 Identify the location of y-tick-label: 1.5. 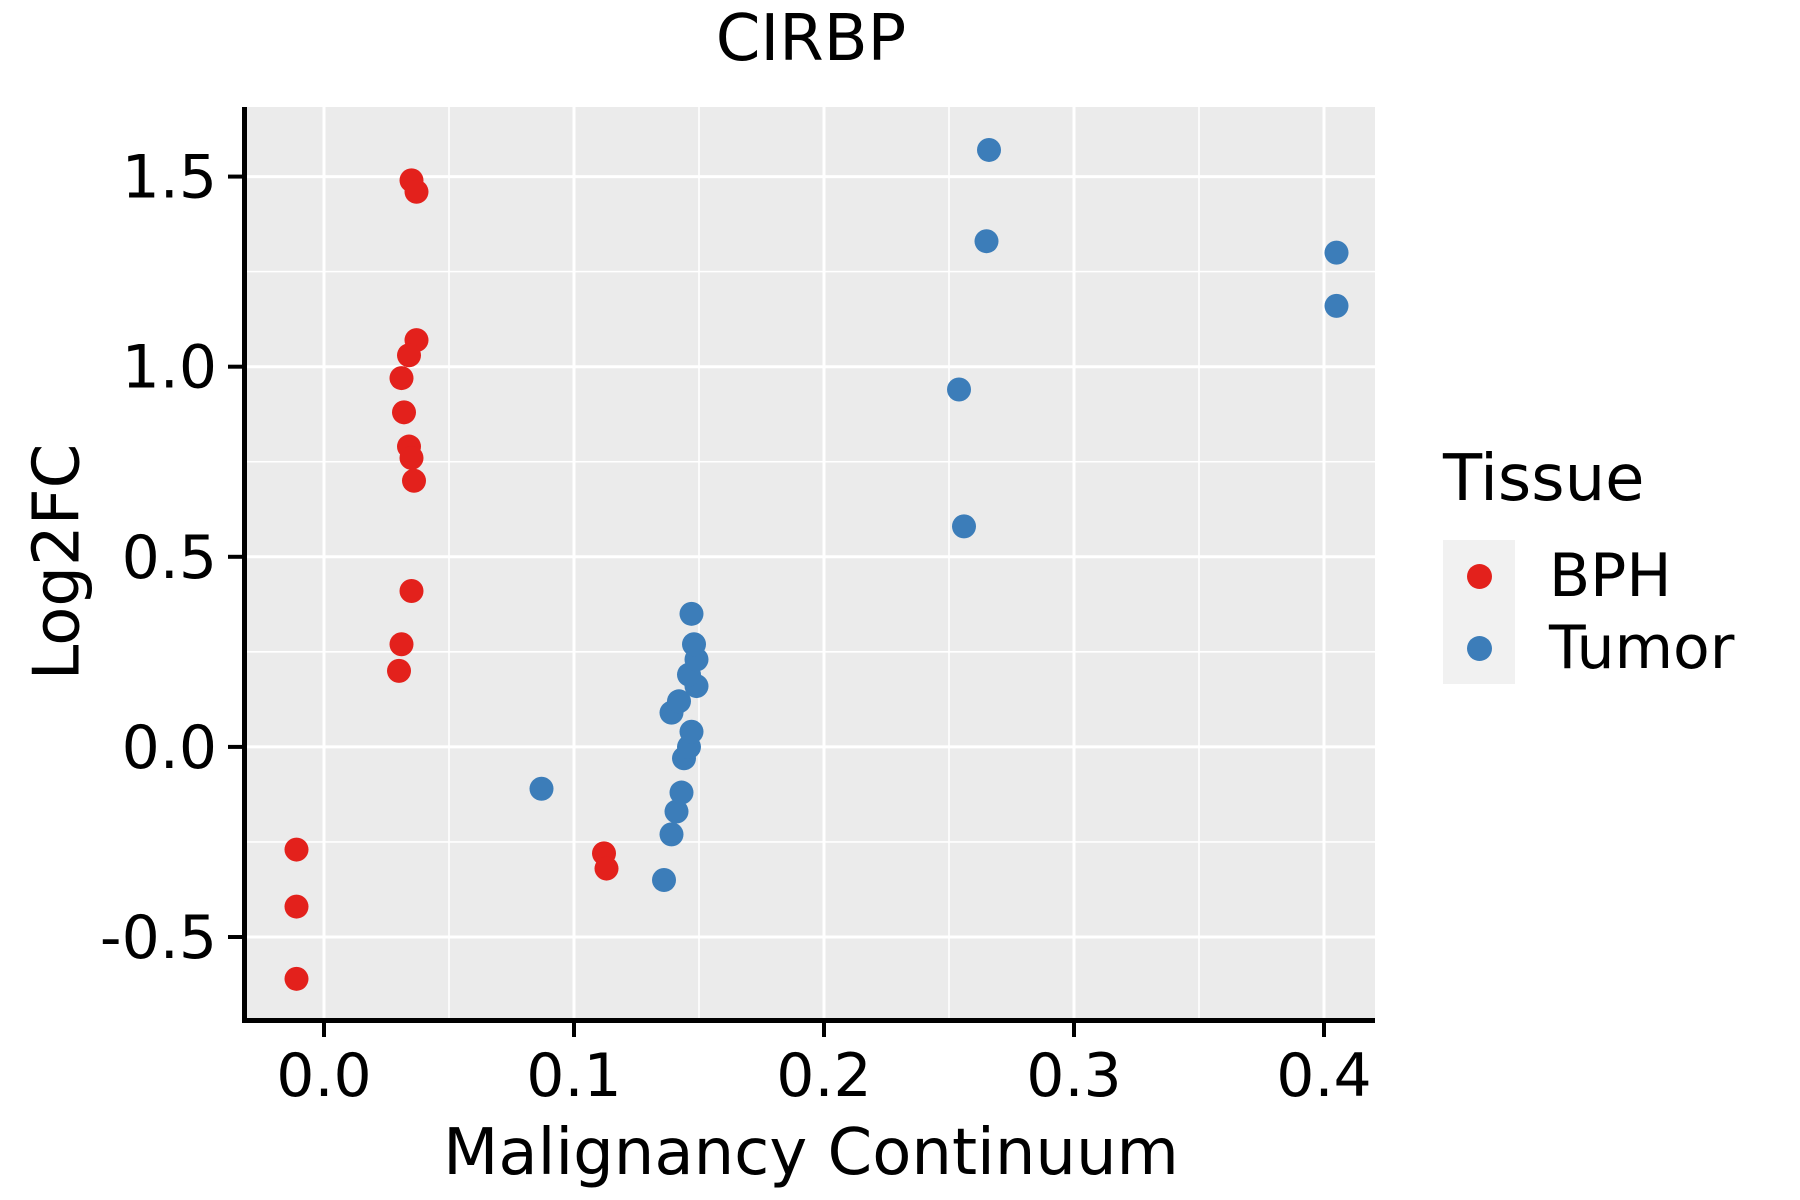
(169, 178).